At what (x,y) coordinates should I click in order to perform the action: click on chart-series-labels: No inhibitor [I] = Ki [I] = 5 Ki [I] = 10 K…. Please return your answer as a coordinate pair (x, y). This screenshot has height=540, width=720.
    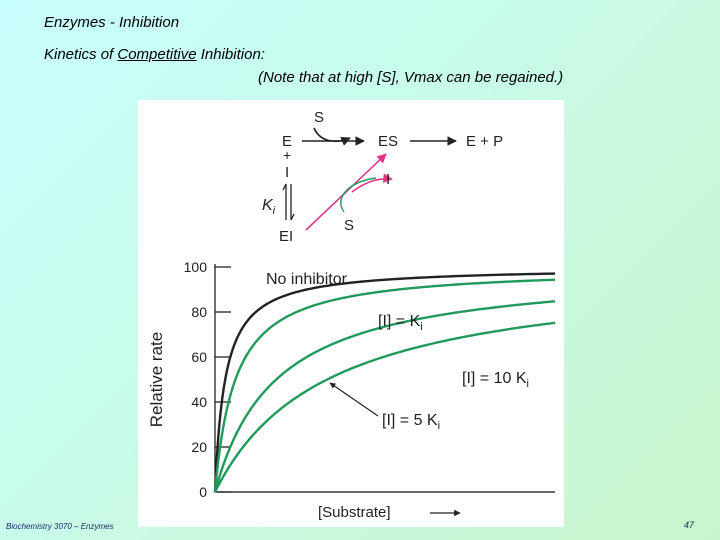
    Looking at the image, I should click on (397, 351).